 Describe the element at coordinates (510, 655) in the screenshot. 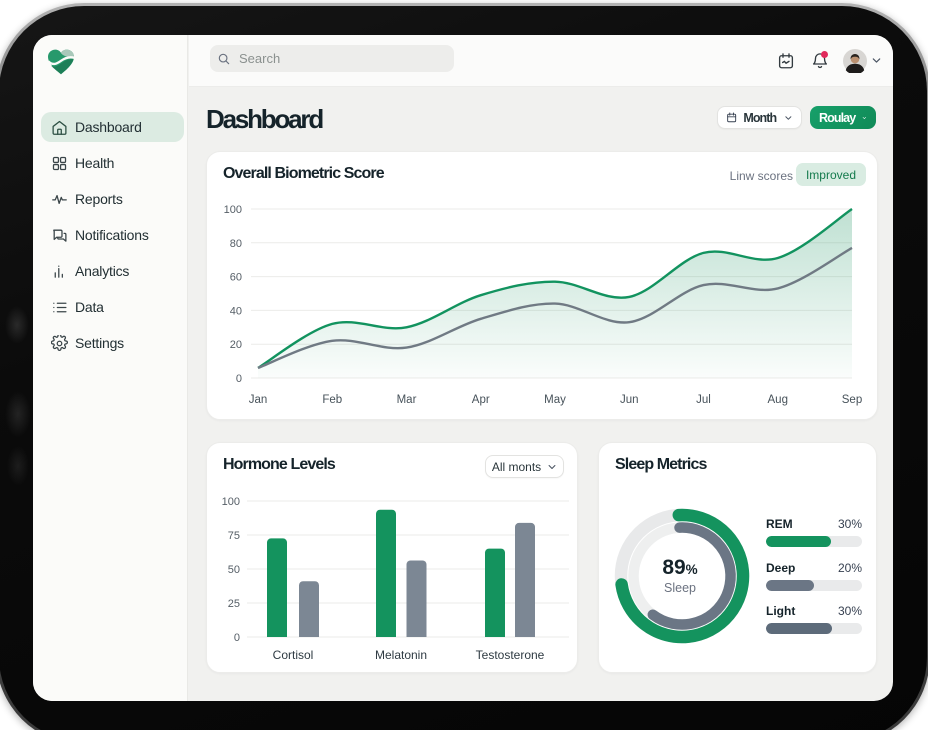

I see `svg-text: Testosterone` at that location.